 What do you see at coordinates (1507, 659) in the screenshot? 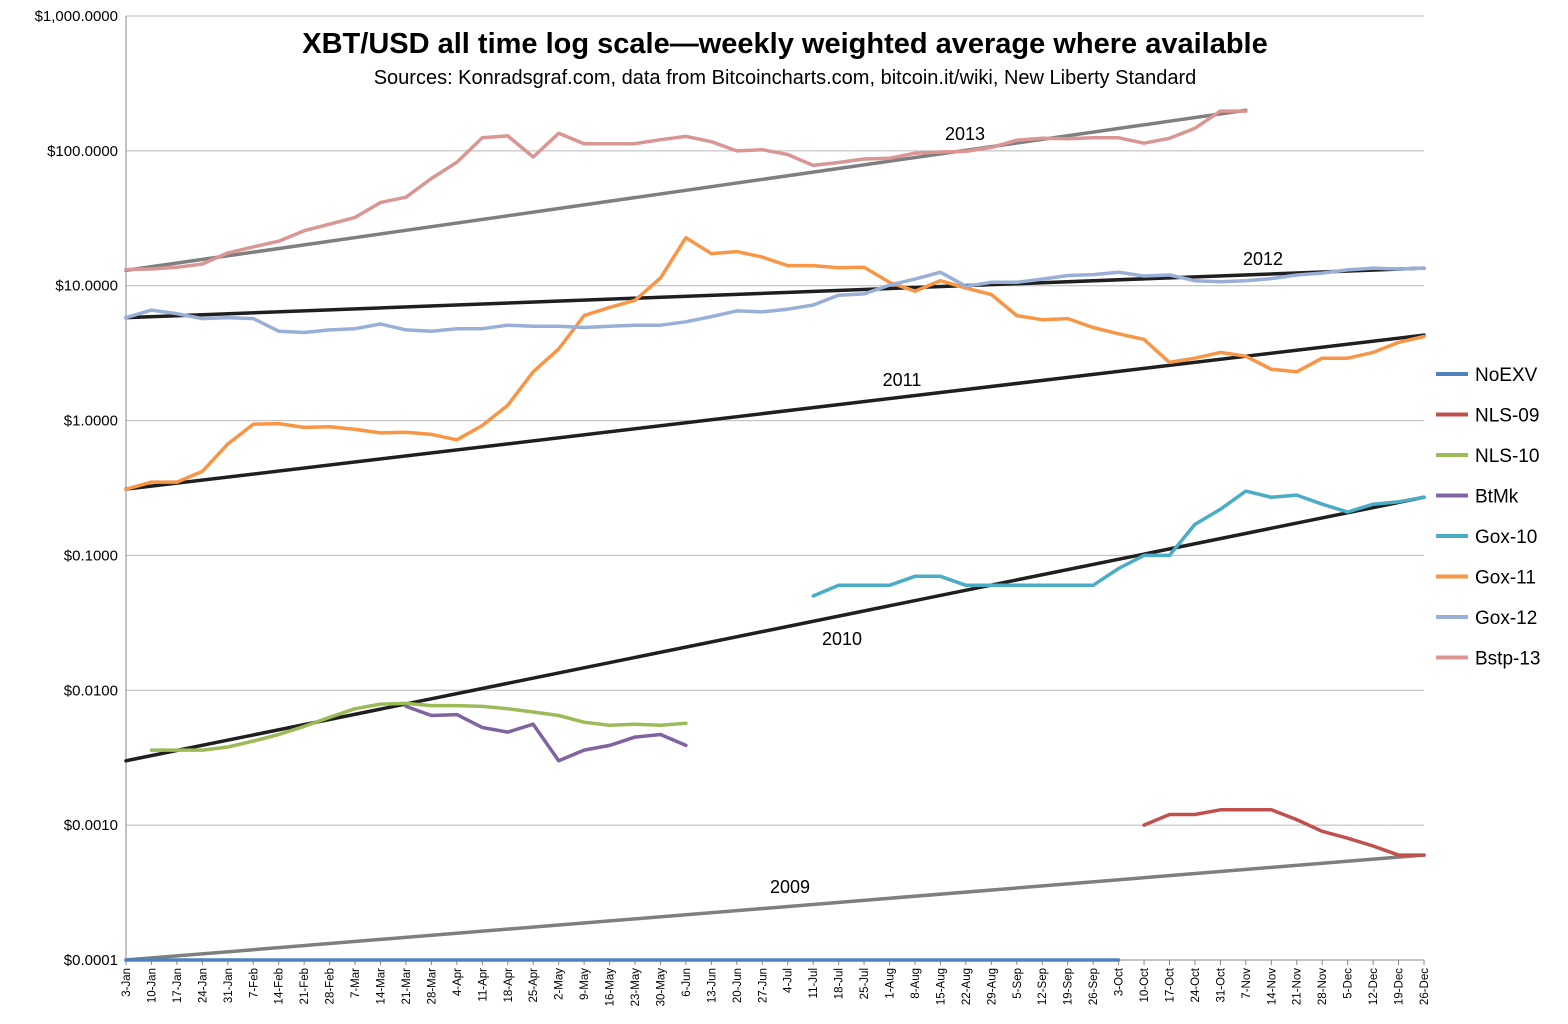
I see `legend-label-Bstp-13: Bstp-13` at bounding box center [1507, 659].